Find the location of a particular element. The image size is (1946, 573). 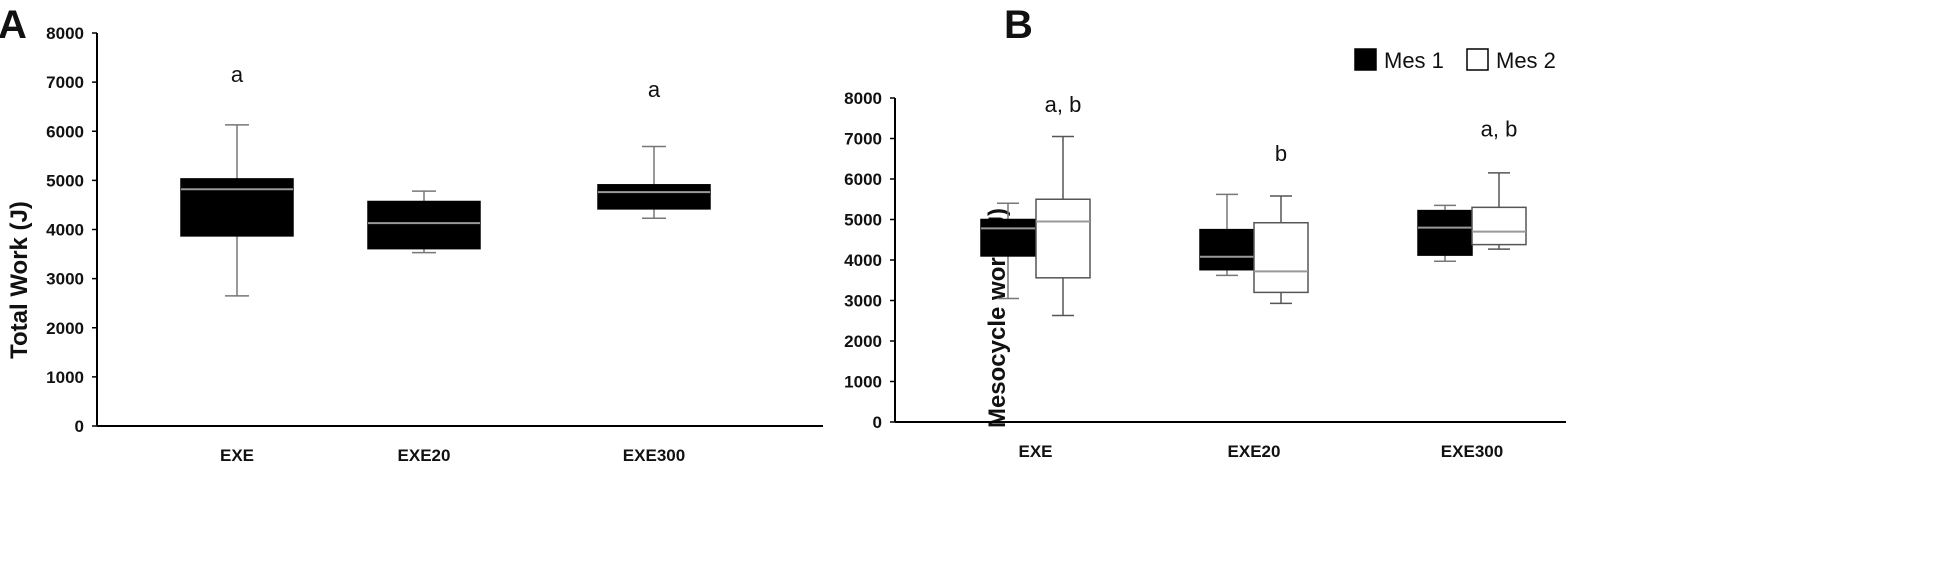

panel-a-x-tick-label: EXE is located at coordinates (237, 455).